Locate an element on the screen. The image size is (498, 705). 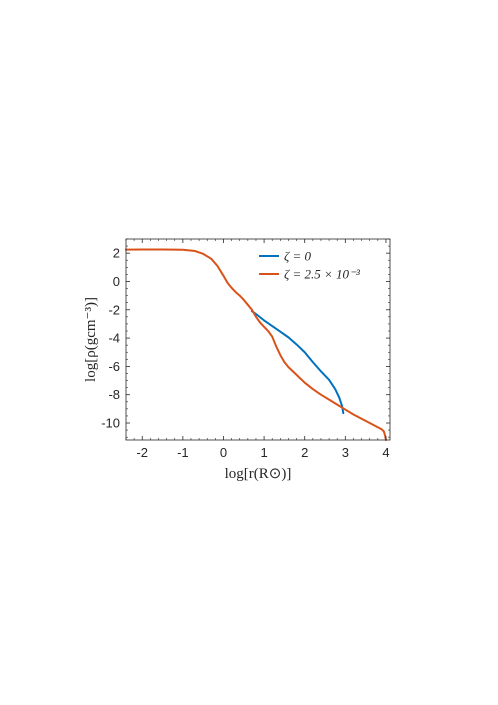
y-tick-label: -6 is located at coordinates (114, 366).